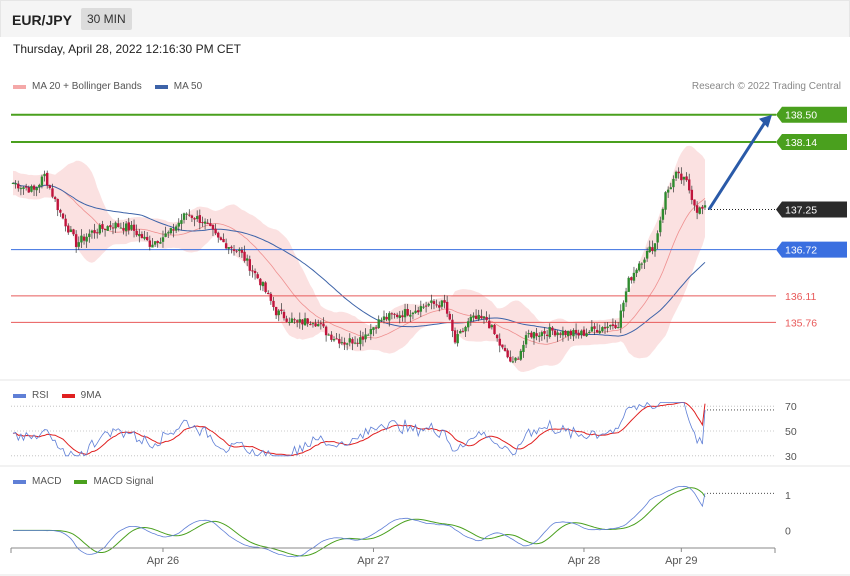 Image resolution: width=850 pixels, height=576 pixels. I want to click on legend-label-rsi-ma: 9MA, so click(91, 395).